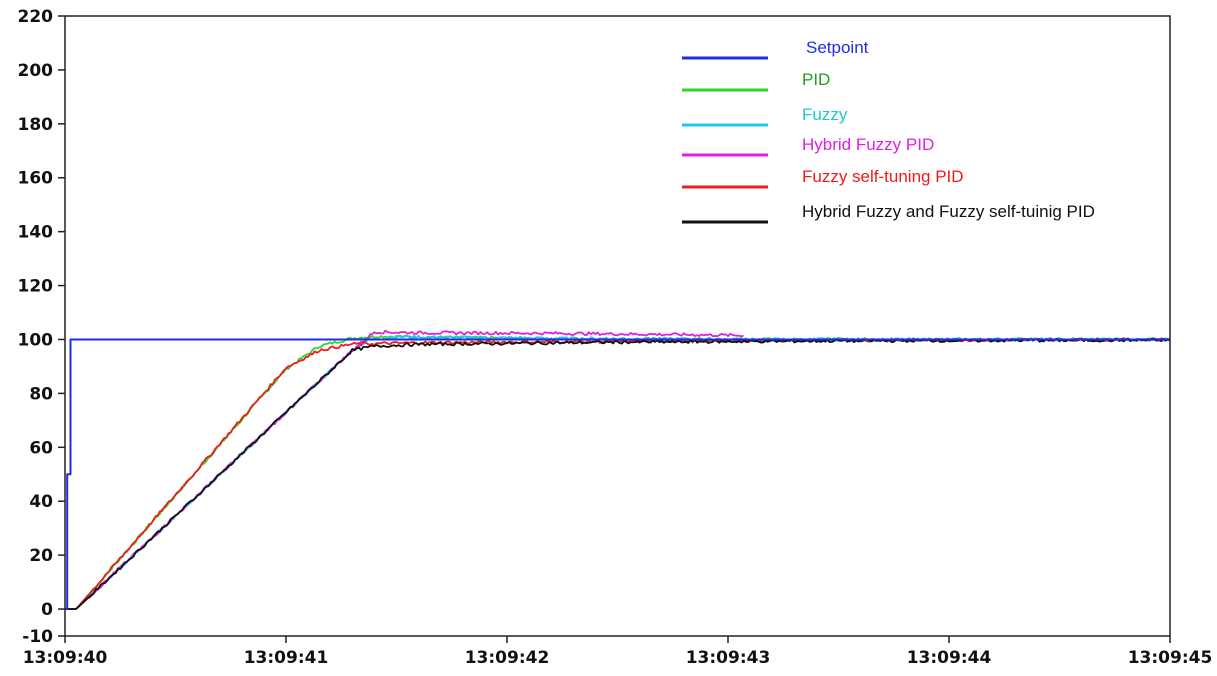 The height and width of the screenshot is (676, 1217). I want to click on y-tick-label: 180, so click(36, 125).